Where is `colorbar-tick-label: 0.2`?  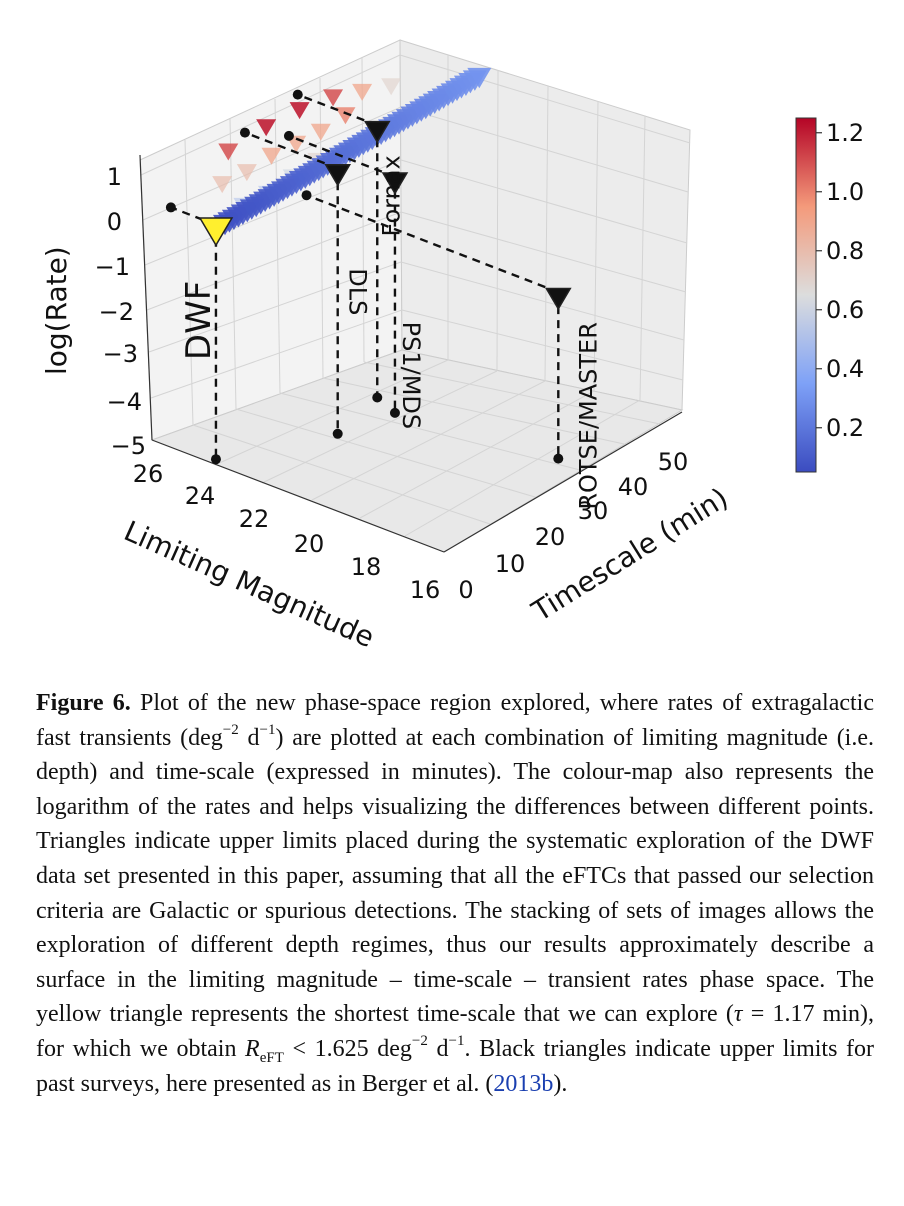 colorbar-tick-label: 0.2 is located at coordinates (845, 428).